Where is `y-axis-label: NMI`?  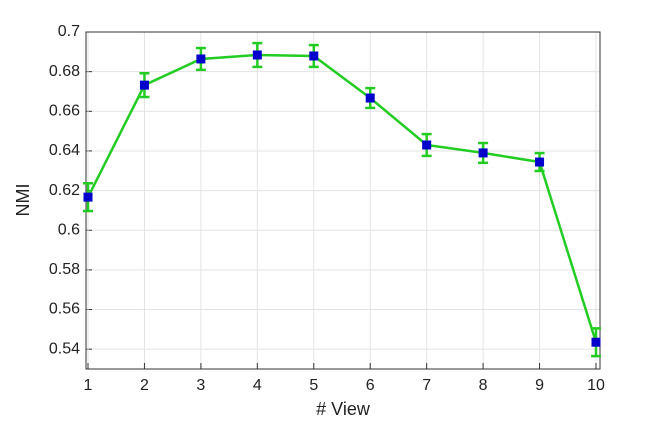 y-axis-label: NMI is located at coordinates (23, 200).